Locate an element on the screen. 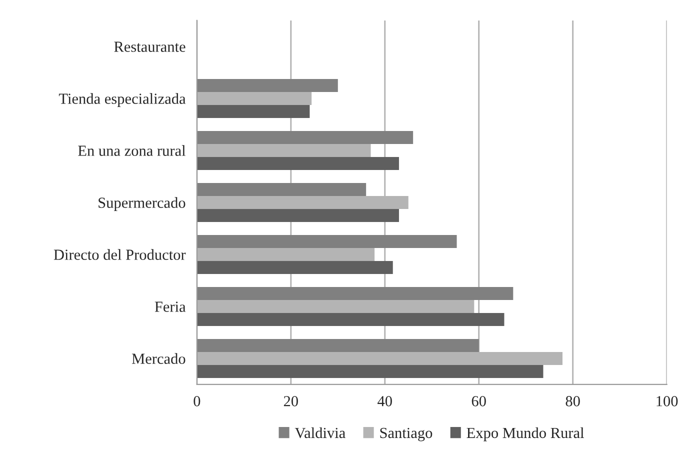  y-tick-label: Tienda especializada is located at coordinates (122, 100).